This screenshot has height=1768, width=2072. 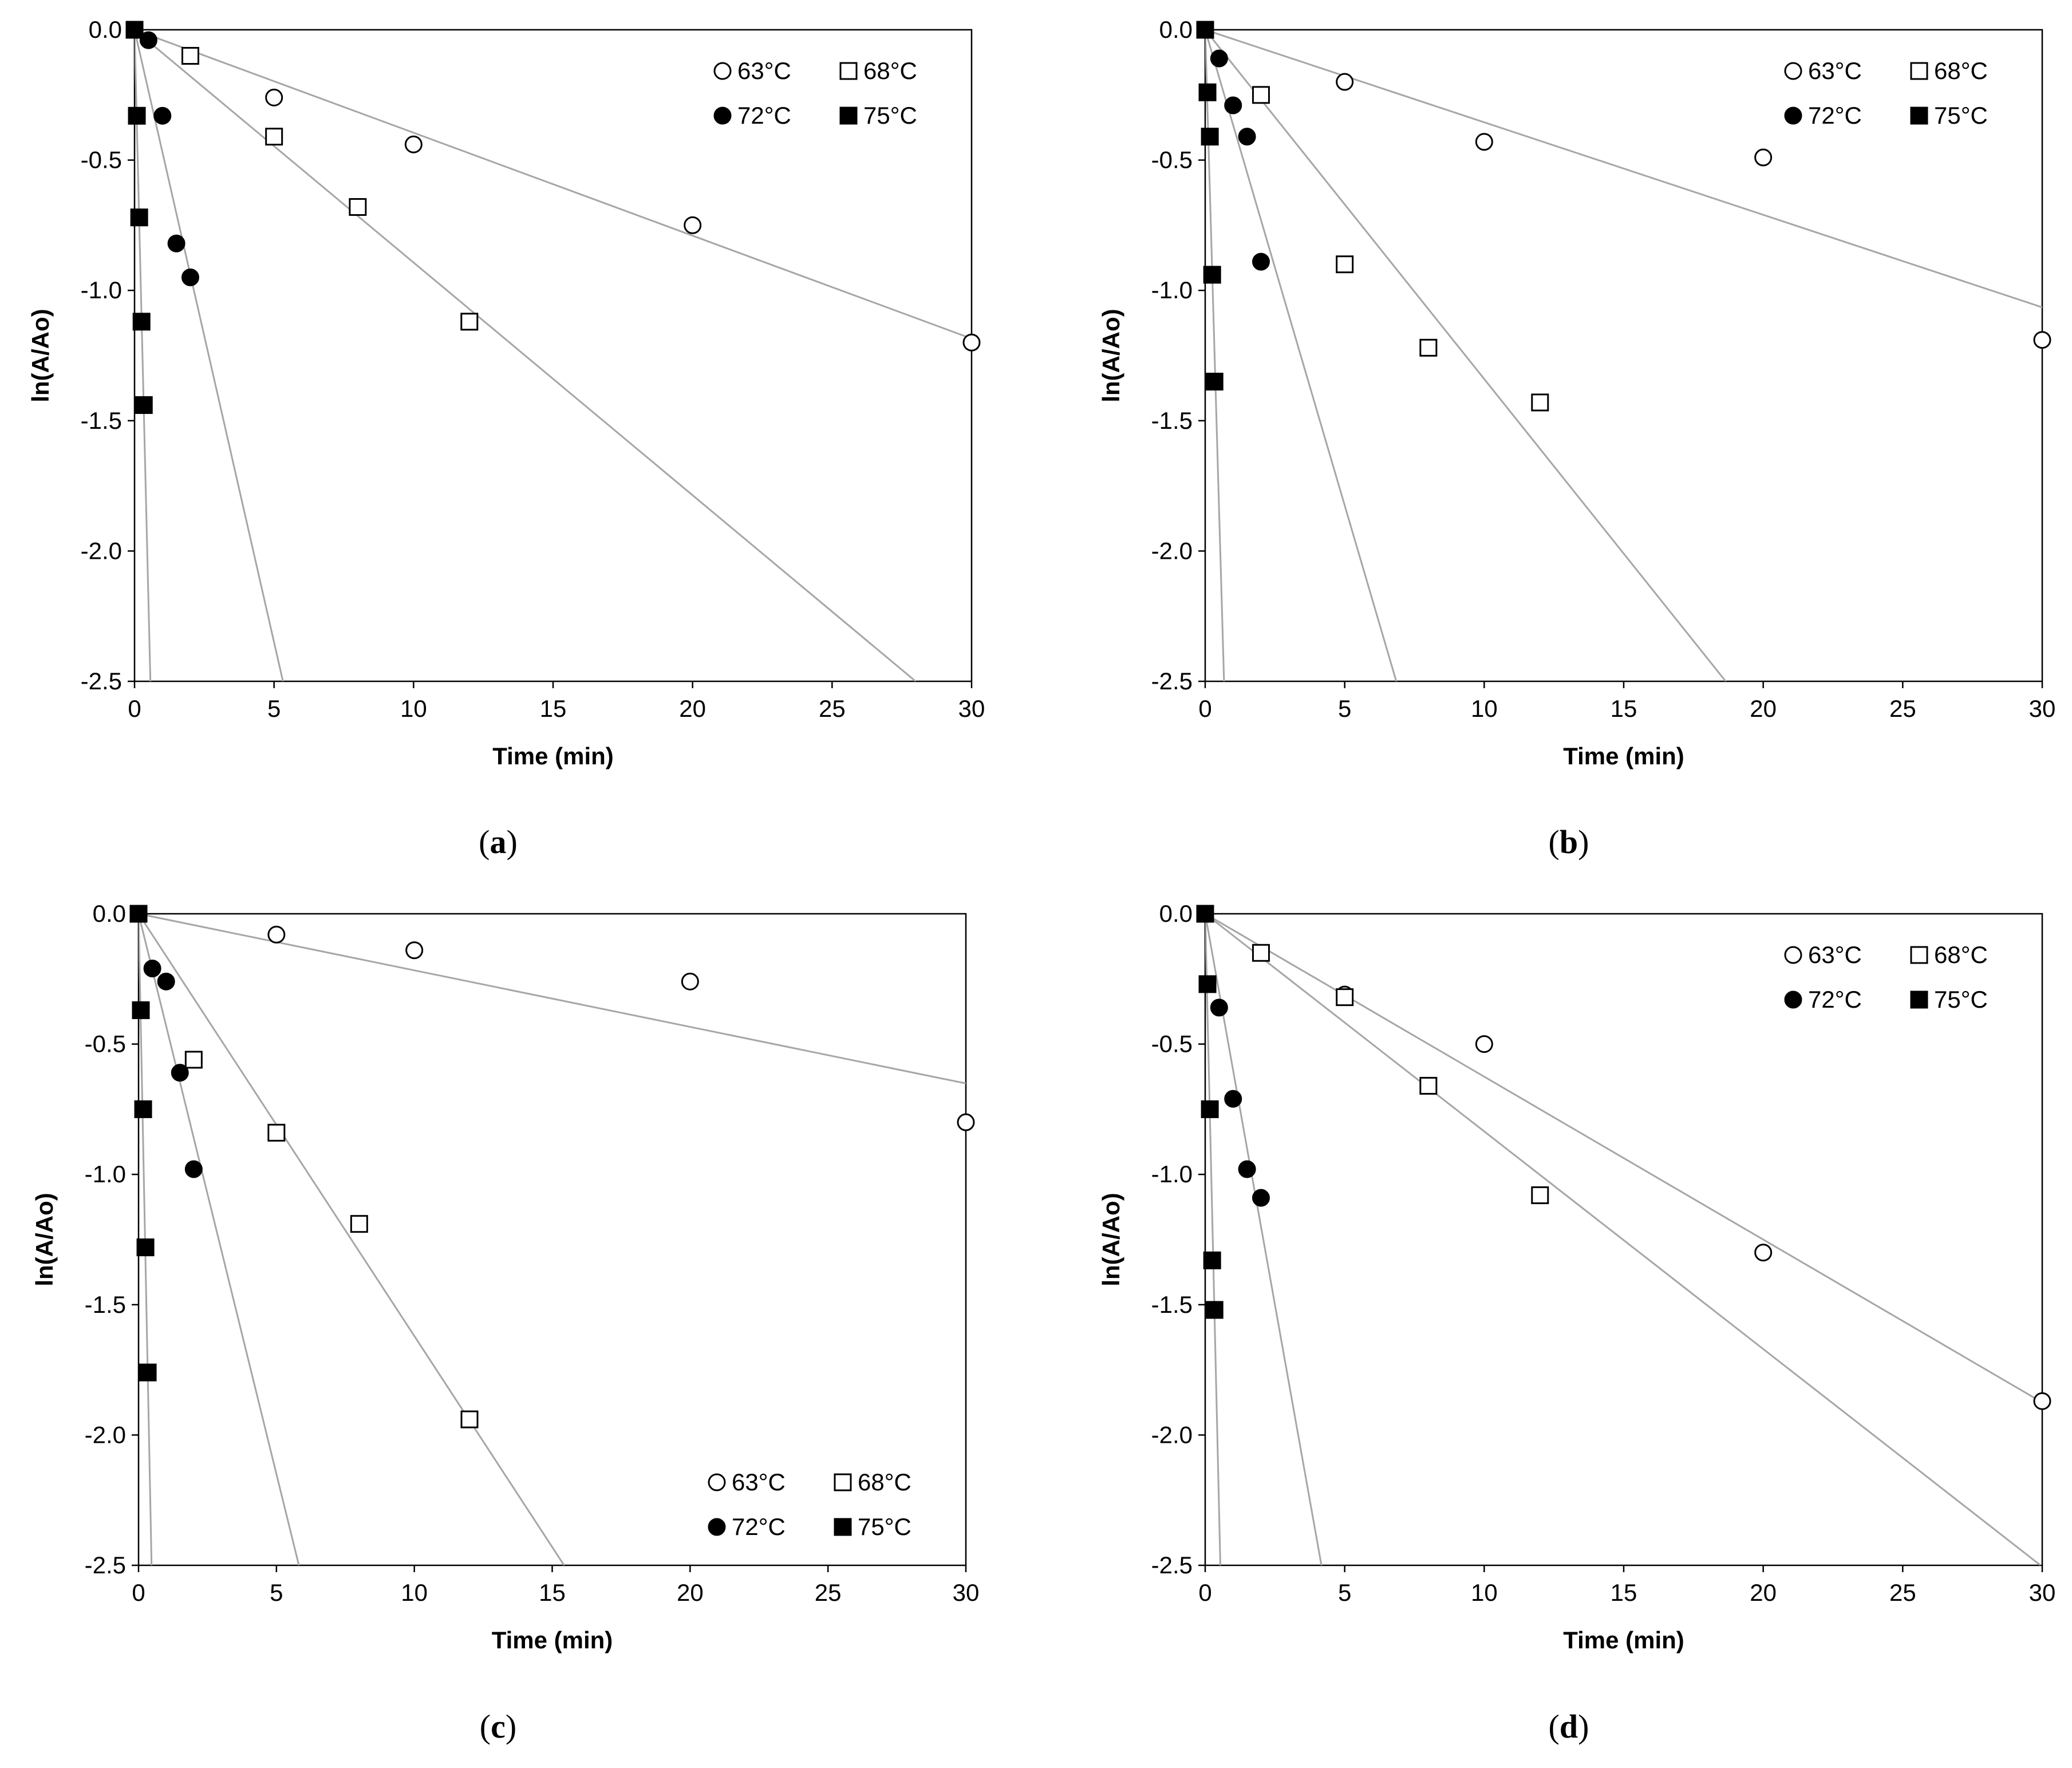 I want to click on panel-caption: (b), so click(x=1569, y=842).